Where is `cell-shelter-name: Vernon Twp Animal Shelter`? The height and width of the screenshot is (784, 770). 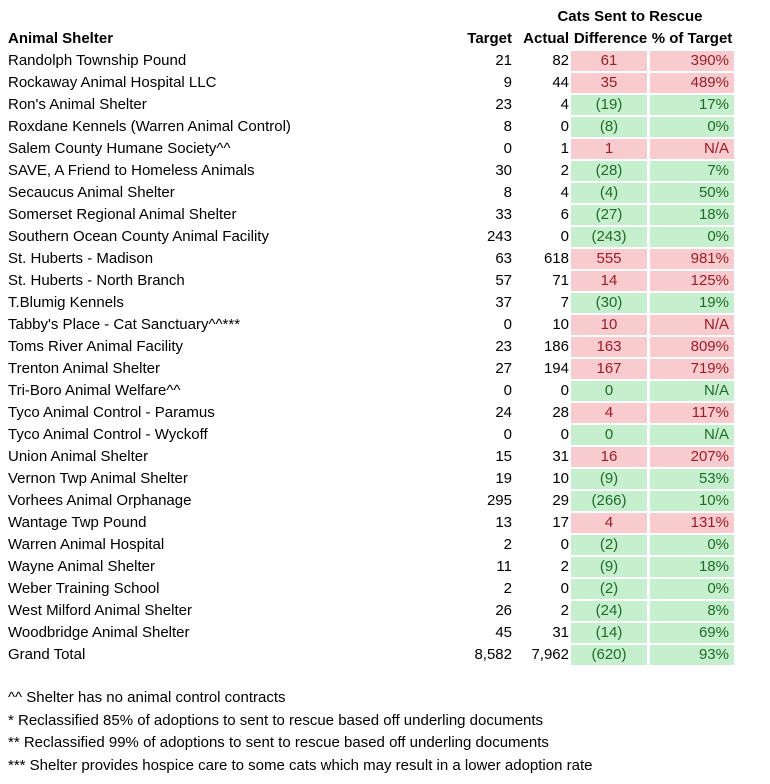
cell-shelter-name: Vernon Twp Animal Shelter is located at coordinates (98, 478).